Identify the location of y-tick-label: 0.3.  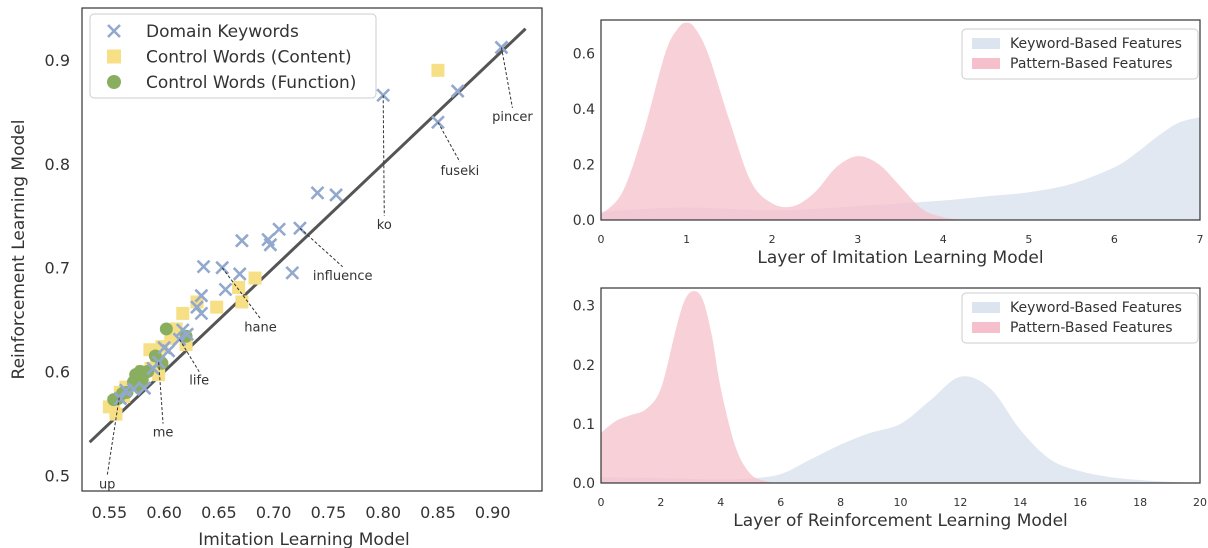
(584, 307).